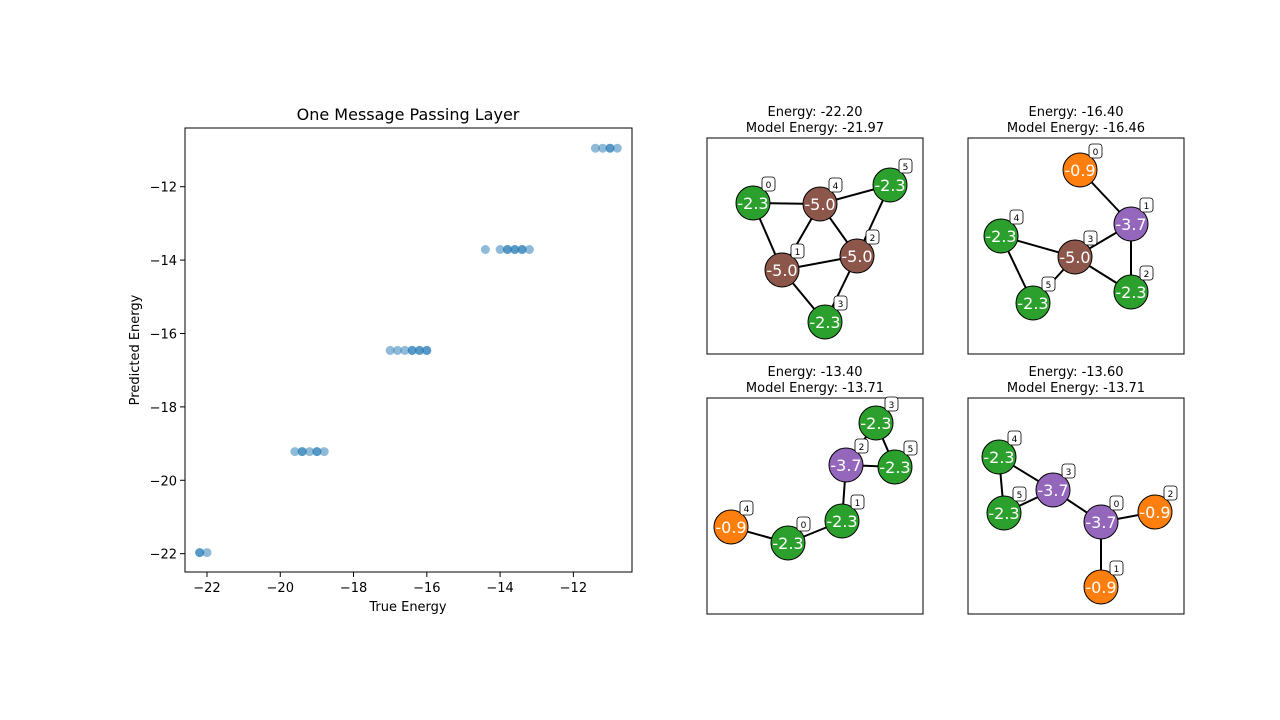  I want to click on graph-1-node-3-id-badge, so click(840, 303).